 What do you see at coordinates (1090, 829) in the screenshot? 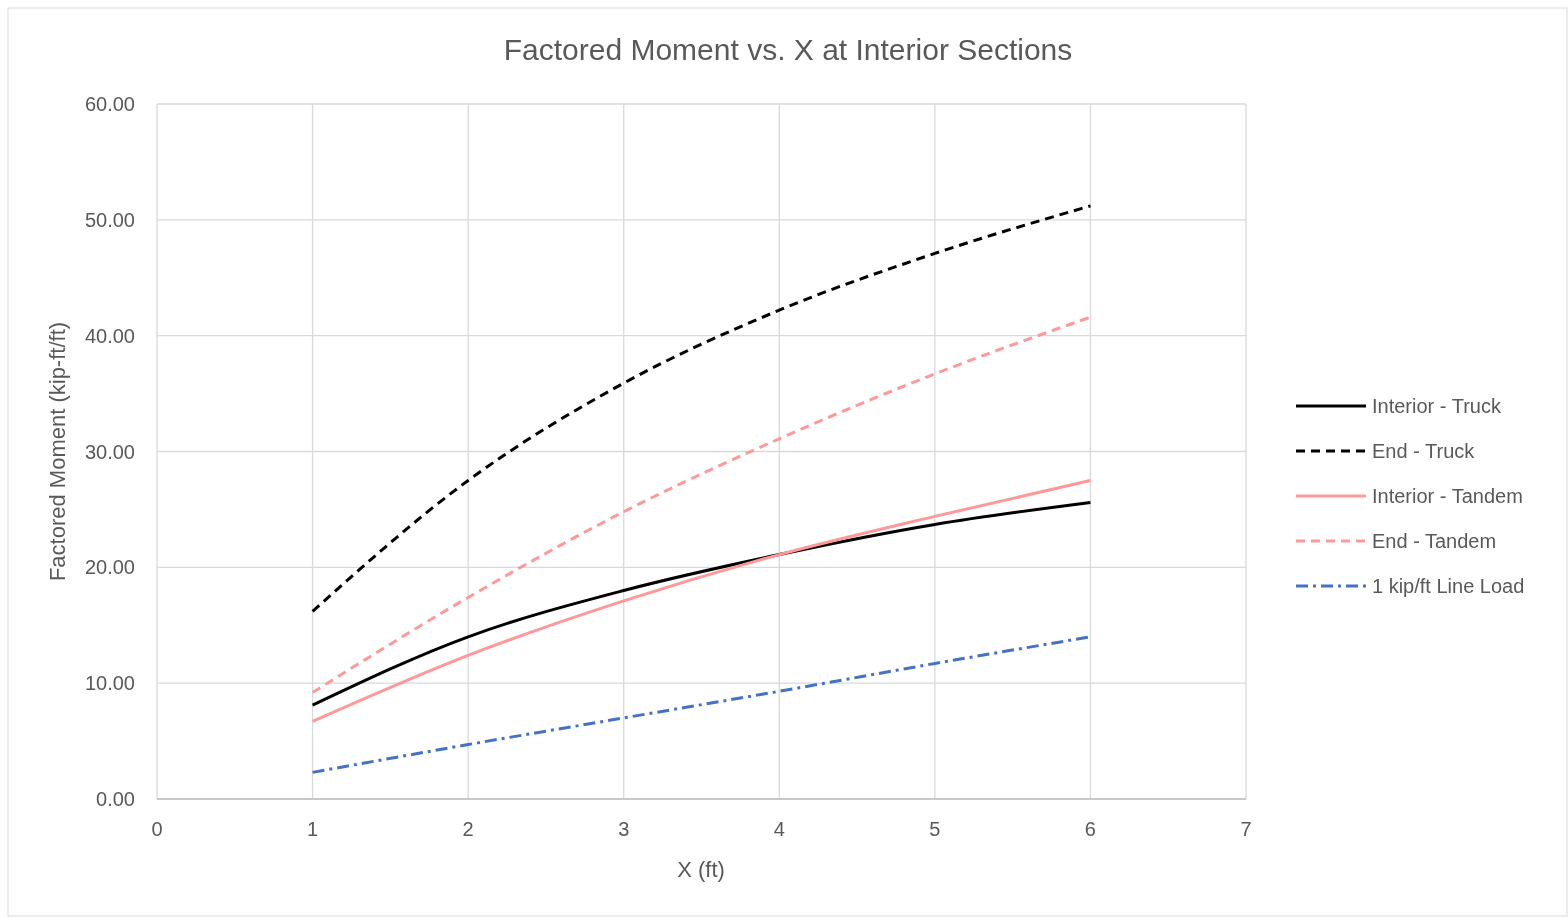
I see `x-tick-label: 6` at bounding box center [1090, 829].